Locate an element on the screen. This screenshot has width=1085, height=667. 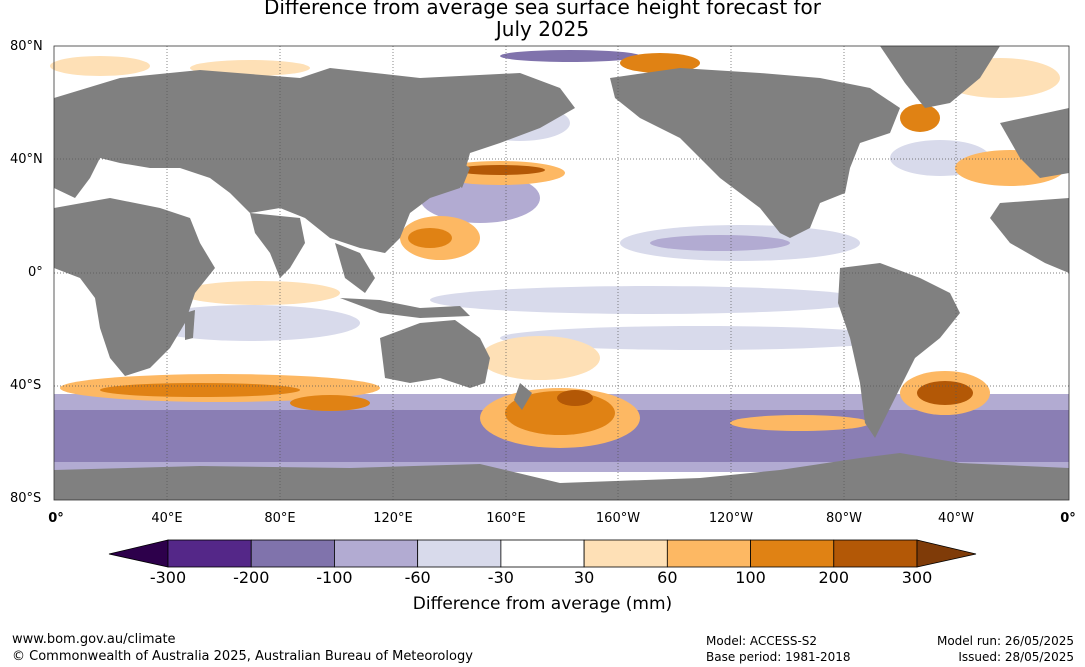
lon-label-40w: 40°W is located at coordinates (956, 518).